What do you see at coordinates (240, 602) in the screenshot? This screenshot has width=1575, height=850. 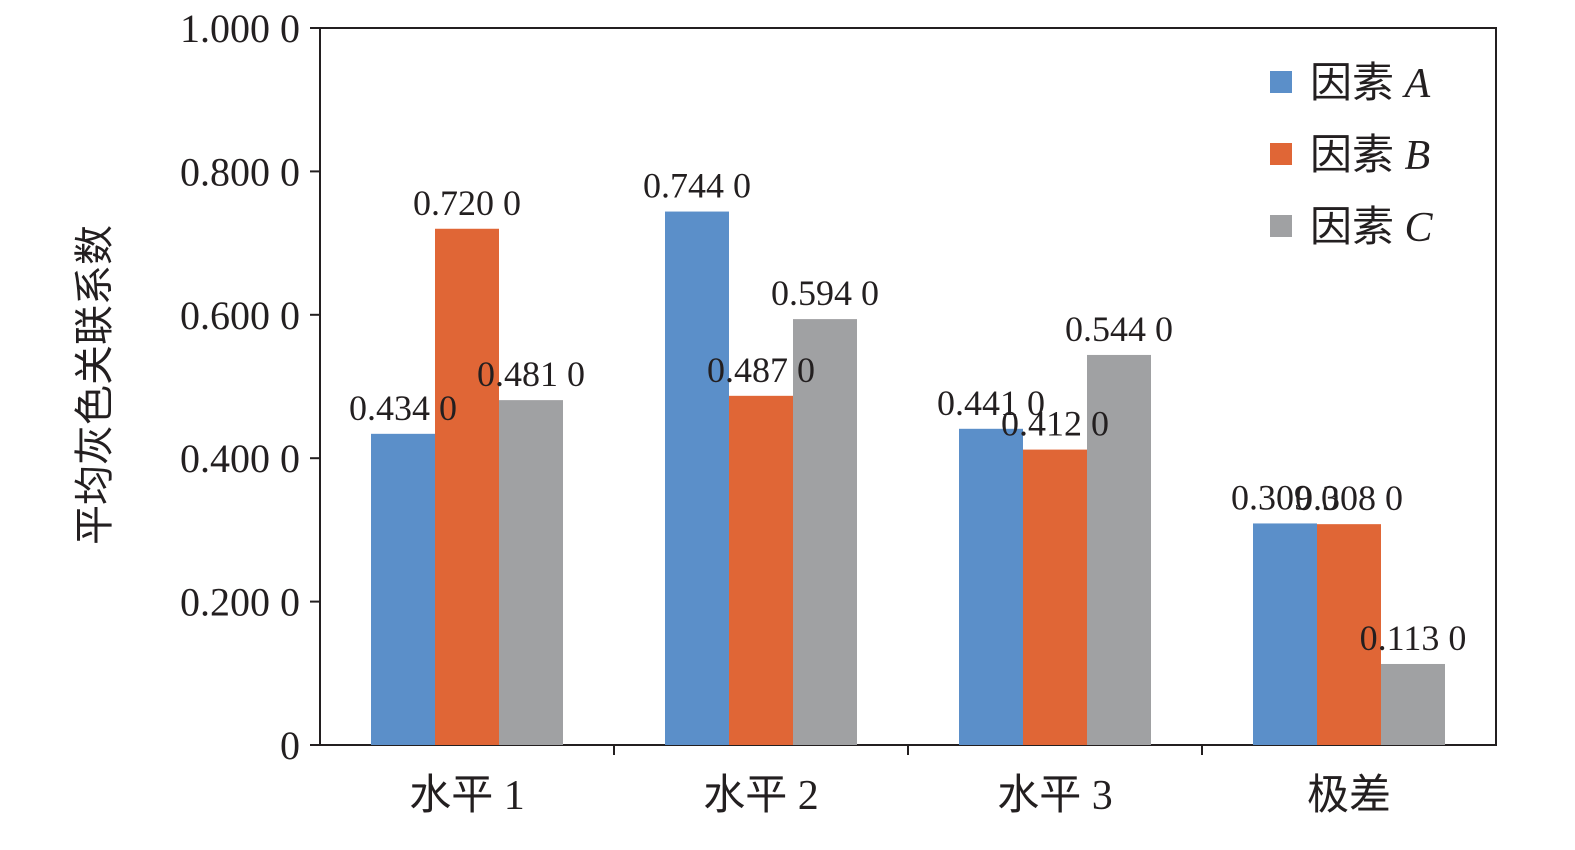 I see `y-tick-label: 0.200 0` at bounding box center [240, 602].